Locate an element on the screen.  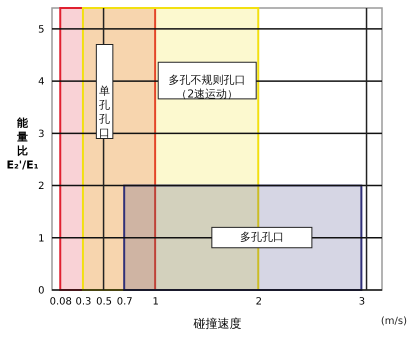
x-tick-label: 0.5 is located at coordinates (104, 302).